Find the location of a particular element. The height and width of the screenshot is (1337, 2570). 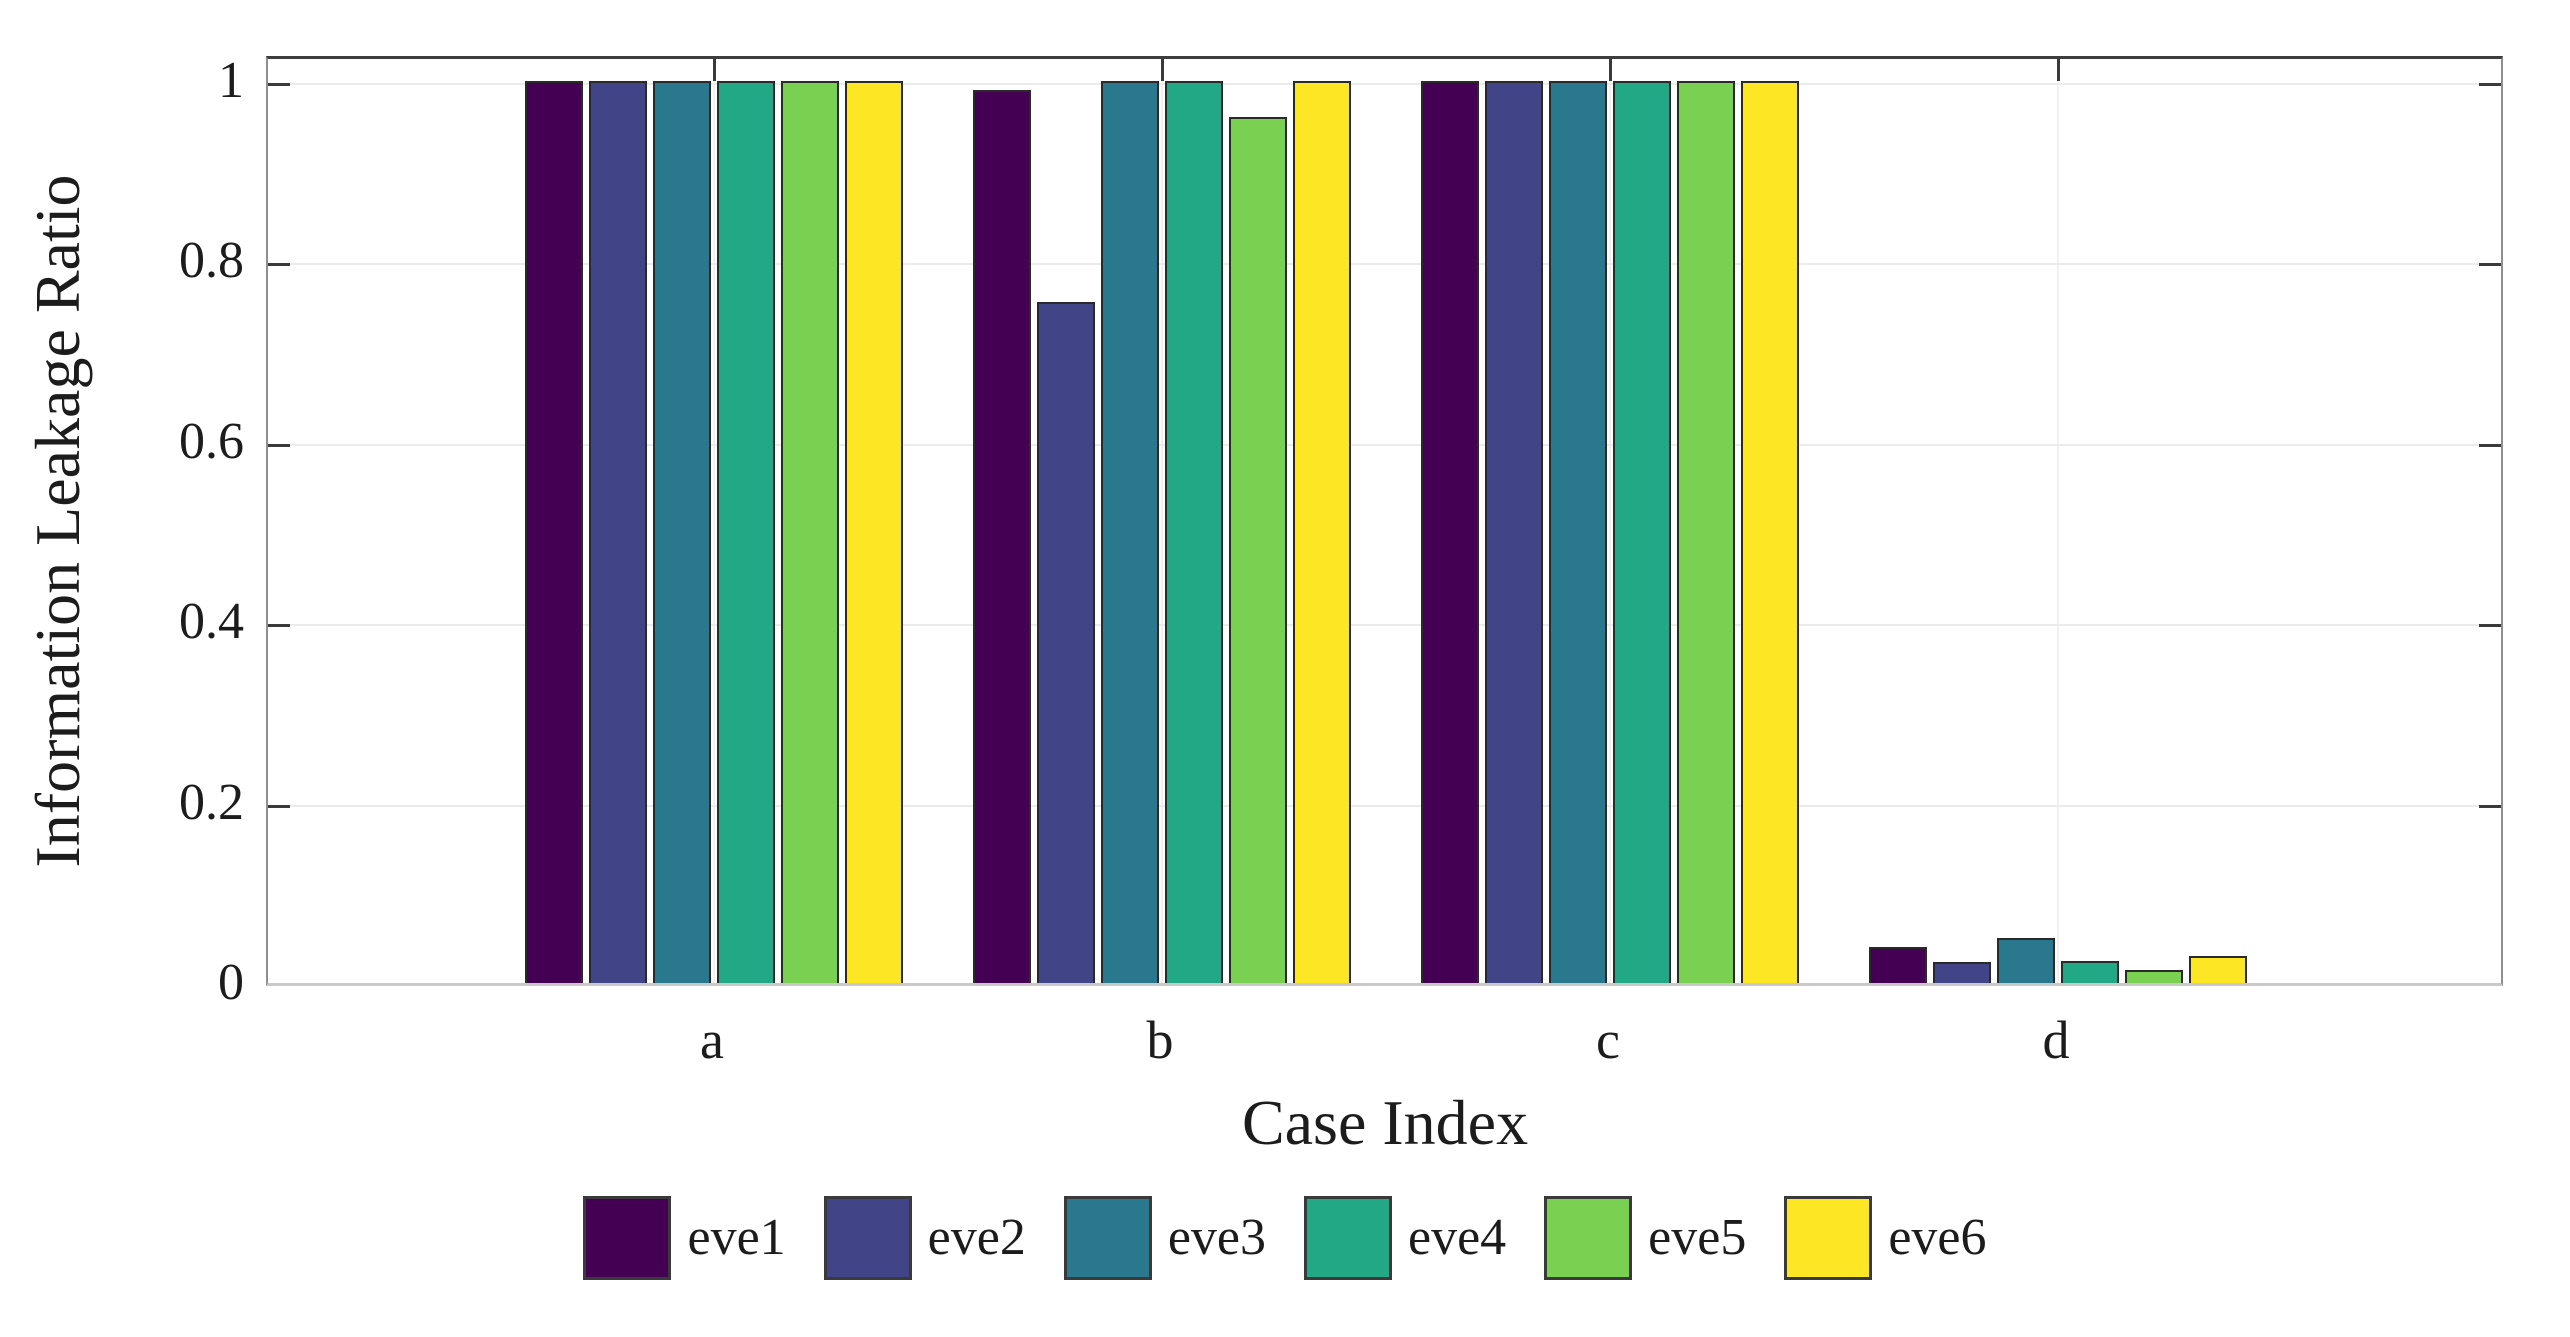

y-tick-label-0.4: 0.4 is located at coordinates (211, 622).